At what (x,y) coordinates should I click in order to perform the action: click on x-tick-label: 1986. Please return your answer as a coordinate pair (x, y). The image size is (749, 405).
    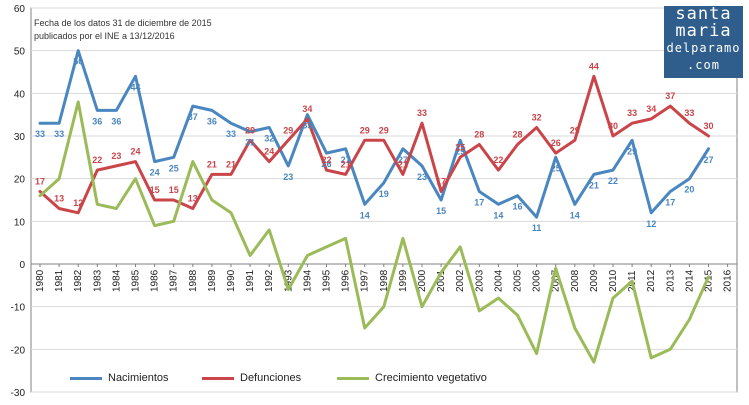
    Looking at the image, I should click on (155, 280).